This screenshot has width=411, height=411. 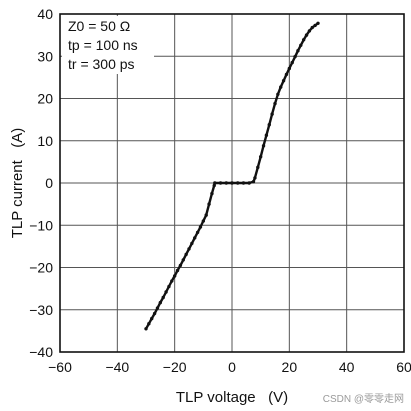 What do you see at coordinates (101, 64) in the screenshot?
I see `annotation-rise-time: tr = 300 ps` at bounding box center [101, 64].